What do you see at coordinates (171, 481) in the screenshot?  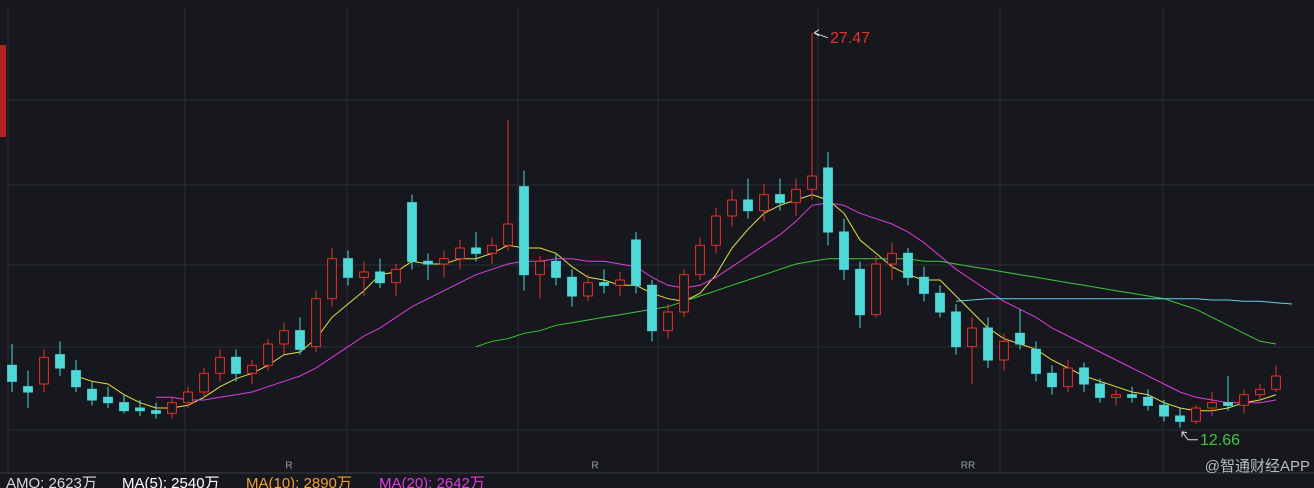 I see `indicator-text: MA(5): 2540万` at bounding box center [171, 481].